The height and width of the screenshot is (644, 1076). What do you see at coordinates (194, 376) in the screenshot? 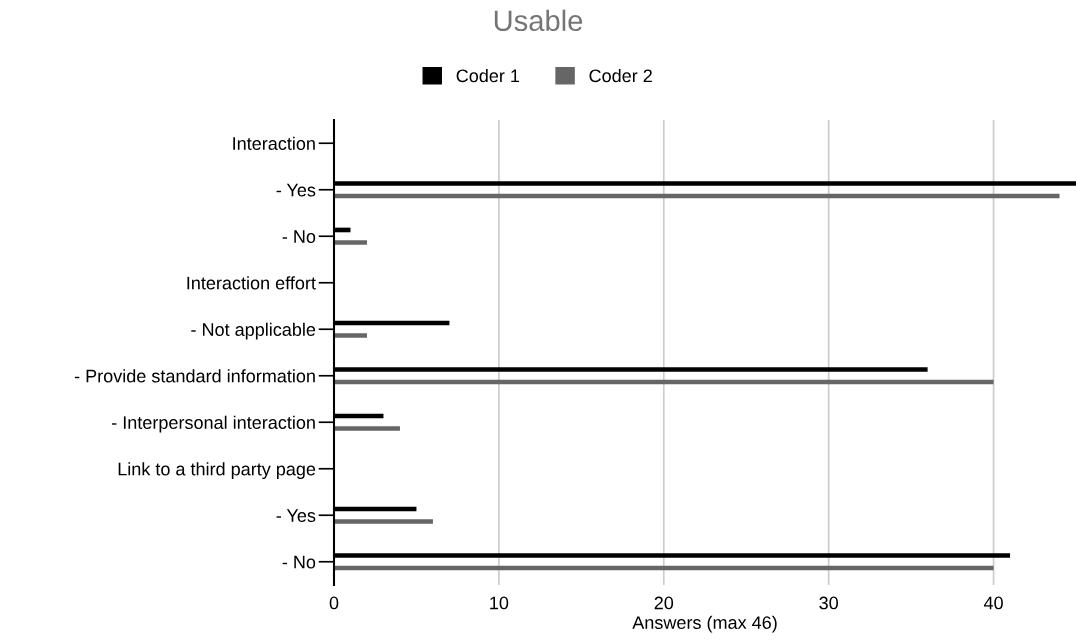
I see `y-tick-label: - Provide standard information` at bounding box center [194, 376].